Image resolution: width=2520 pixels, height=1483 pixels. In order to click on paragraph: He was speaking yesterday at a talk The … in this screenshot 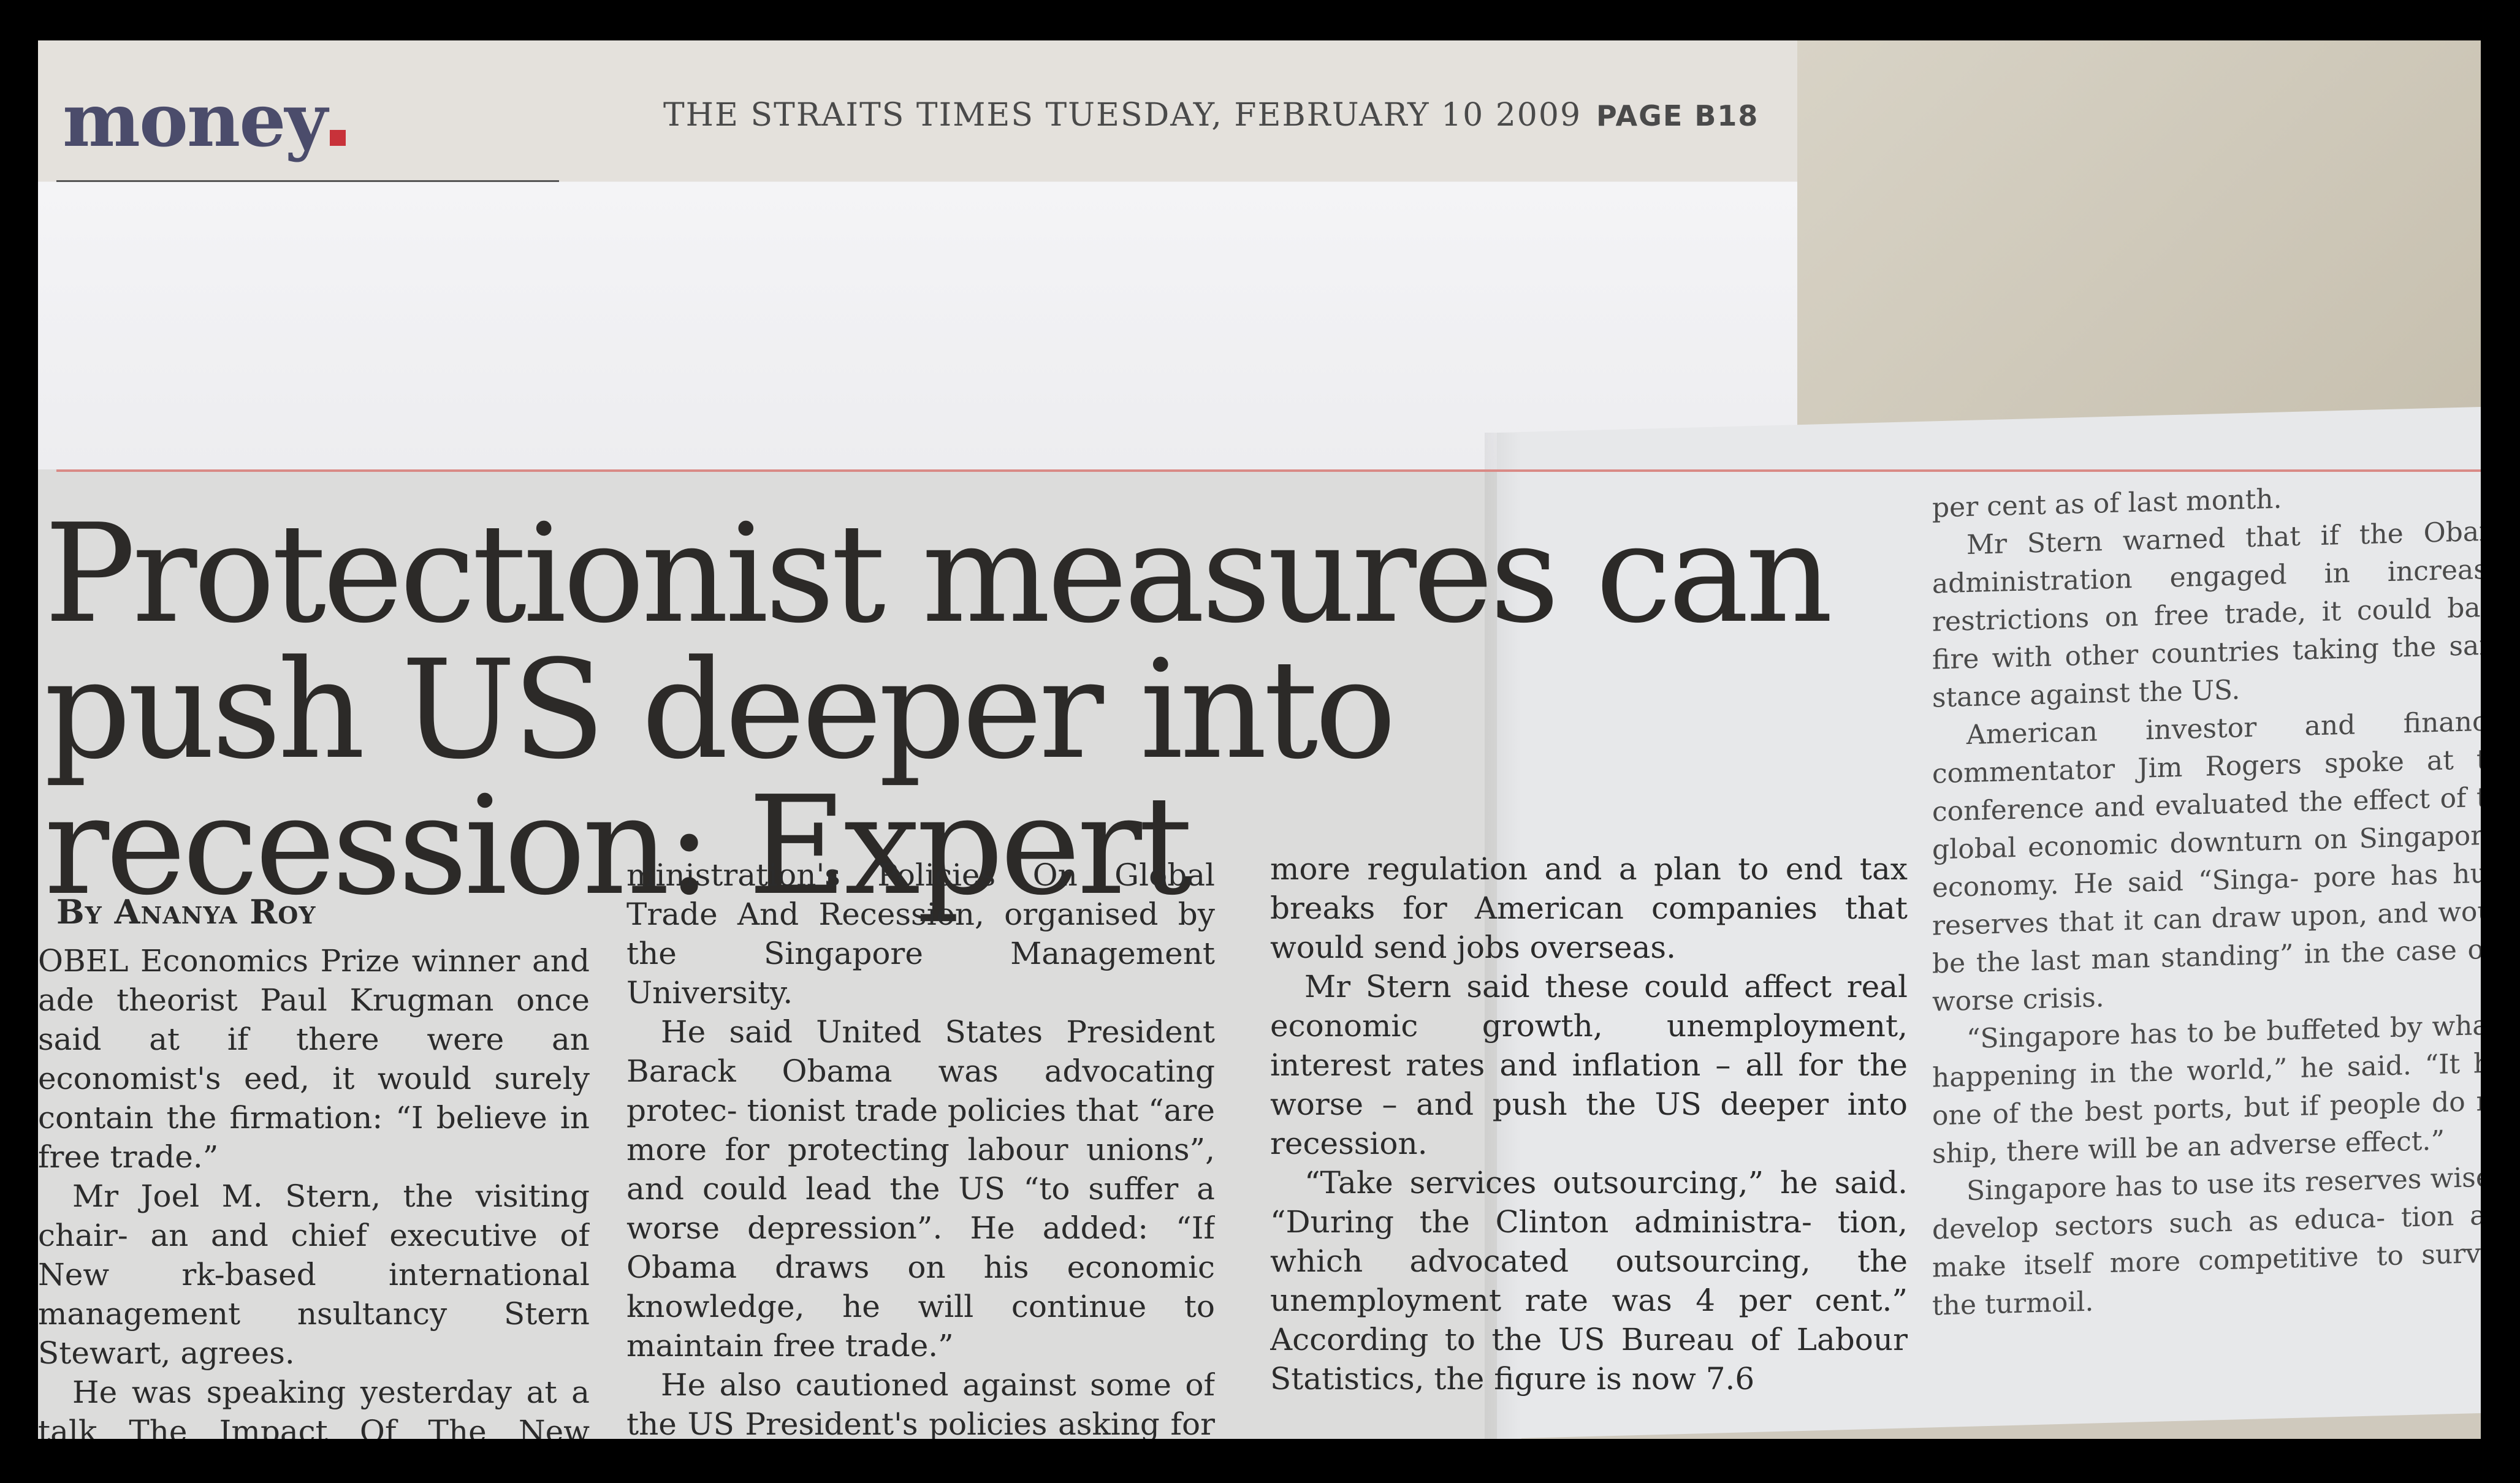, I will do `click(314, 1407)`.